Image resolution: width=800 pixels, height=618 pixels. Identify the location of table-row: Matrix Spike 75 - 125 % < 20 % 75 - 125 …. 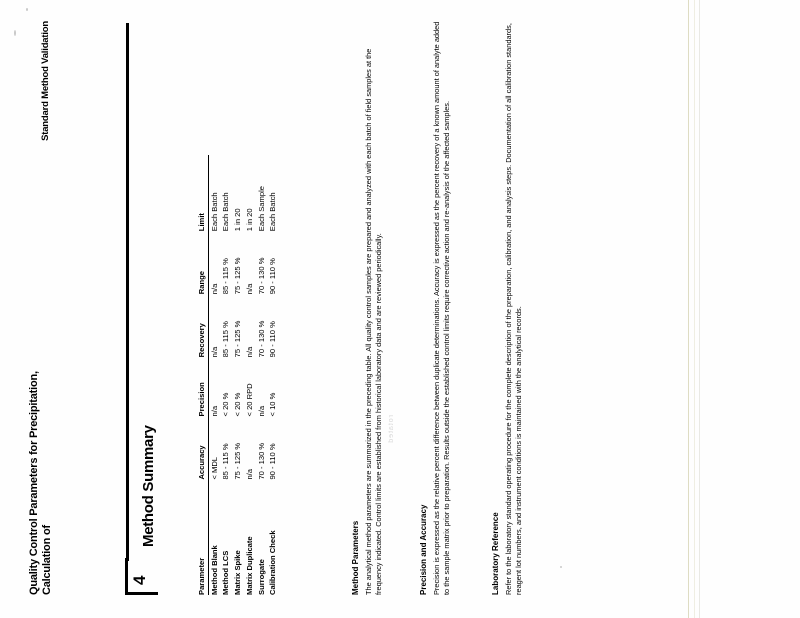
(239, 375).